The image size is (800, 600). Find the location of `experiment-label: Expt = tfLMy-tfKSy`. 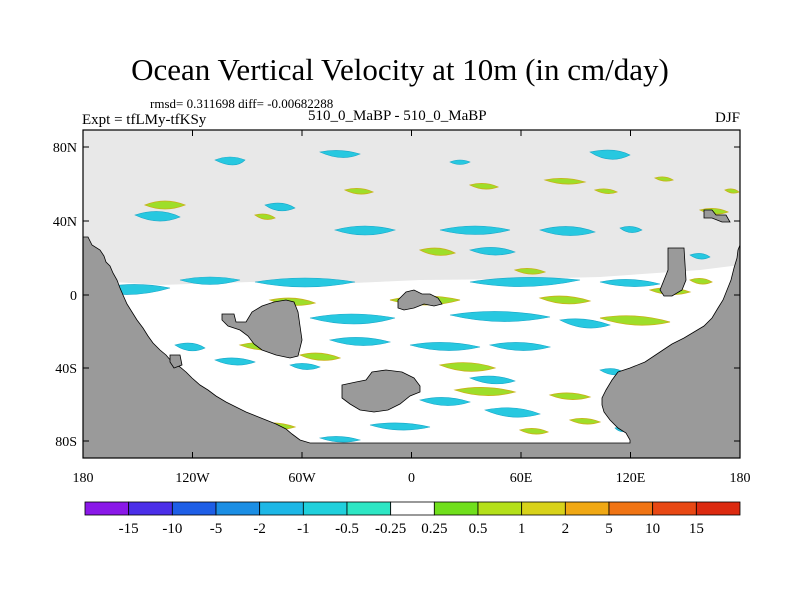

experiment-label: Expt = tfLMy-tfKSy is located at coordinates (144, 120).